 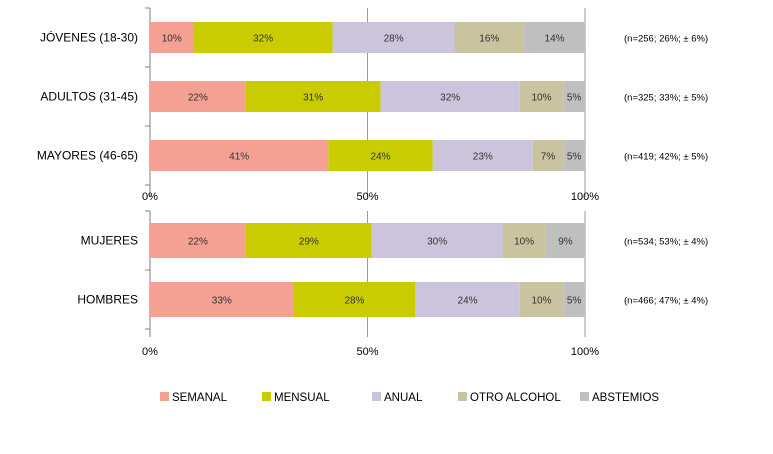 I want to click on sample-annotation: (n=466; 47%; ± 4%), so click(x=666, y=301).